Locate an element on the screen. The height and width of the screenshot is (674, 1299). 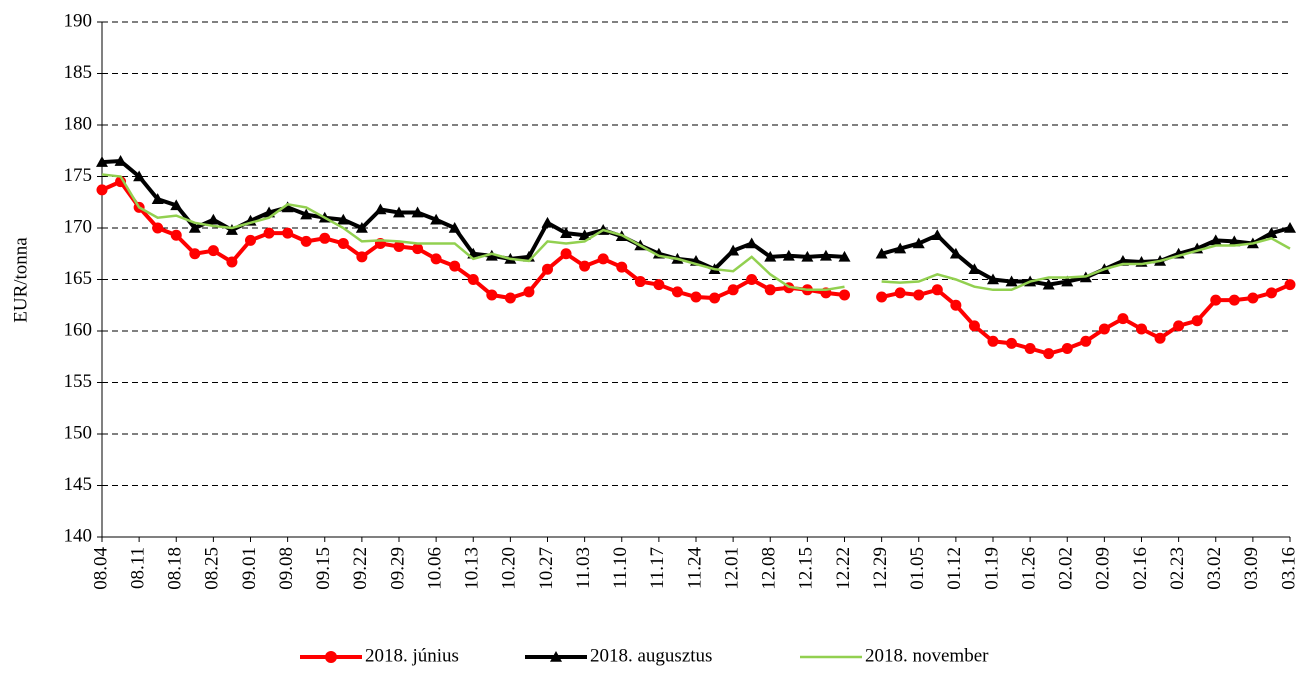
x-tick-label: 03.16 is located at coordinates (1288, 568).